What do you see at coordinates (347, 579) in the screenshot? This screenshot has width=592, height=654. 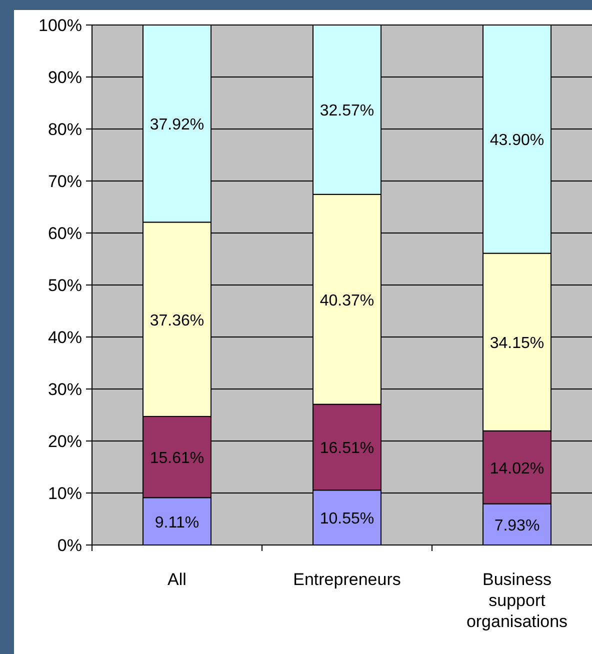 I see `x-tick-label: Entrepreneurs` at bounding box center [347, 579].